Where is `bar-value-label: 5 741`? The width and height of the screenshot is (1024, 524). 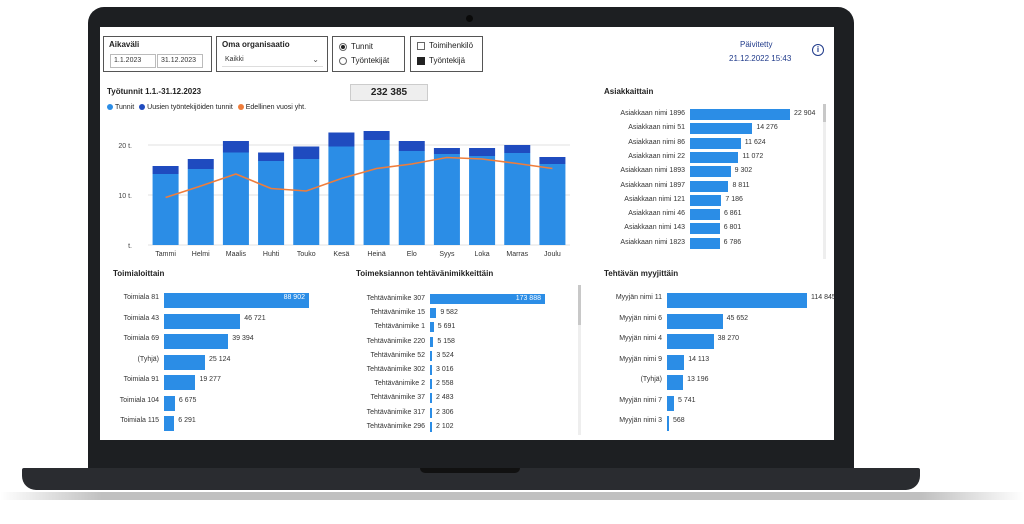 bar-value-label: 5 741 is located at coordinates (686, 400).